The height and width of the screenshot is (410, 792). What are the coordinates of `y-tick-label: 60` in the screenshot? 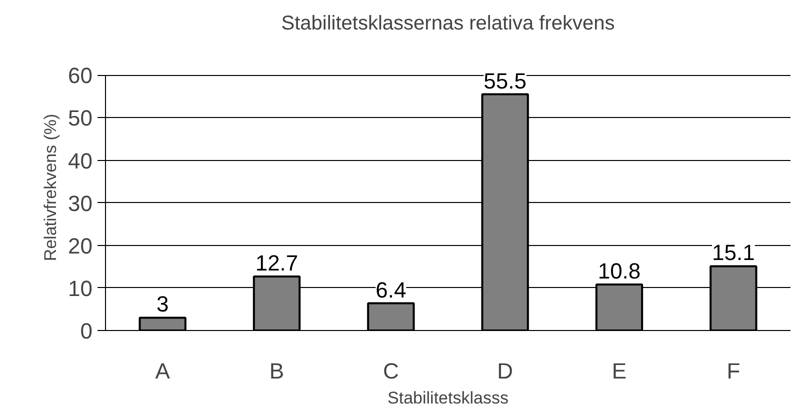 It's located at (80, 75).